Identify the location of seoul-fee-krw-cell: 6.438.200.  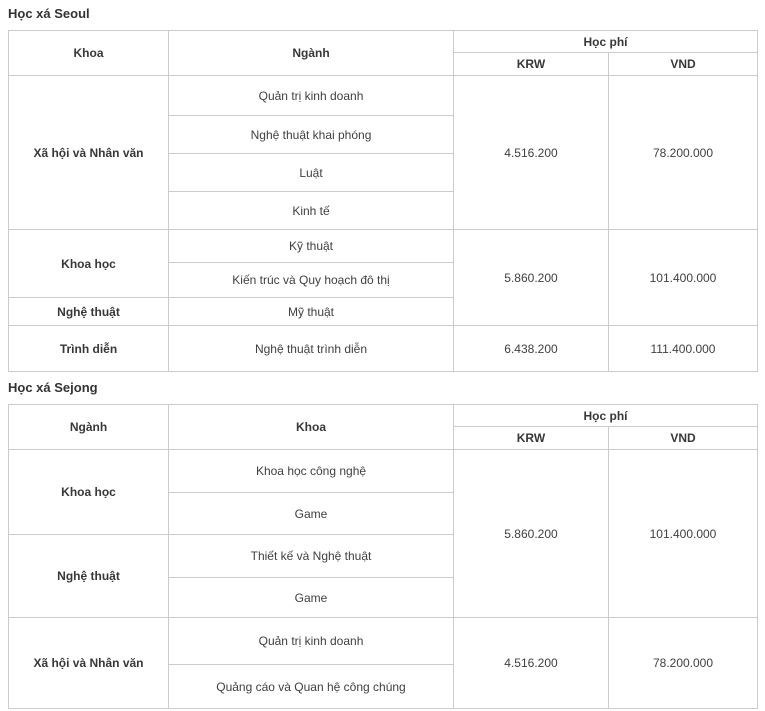
(531, 348).